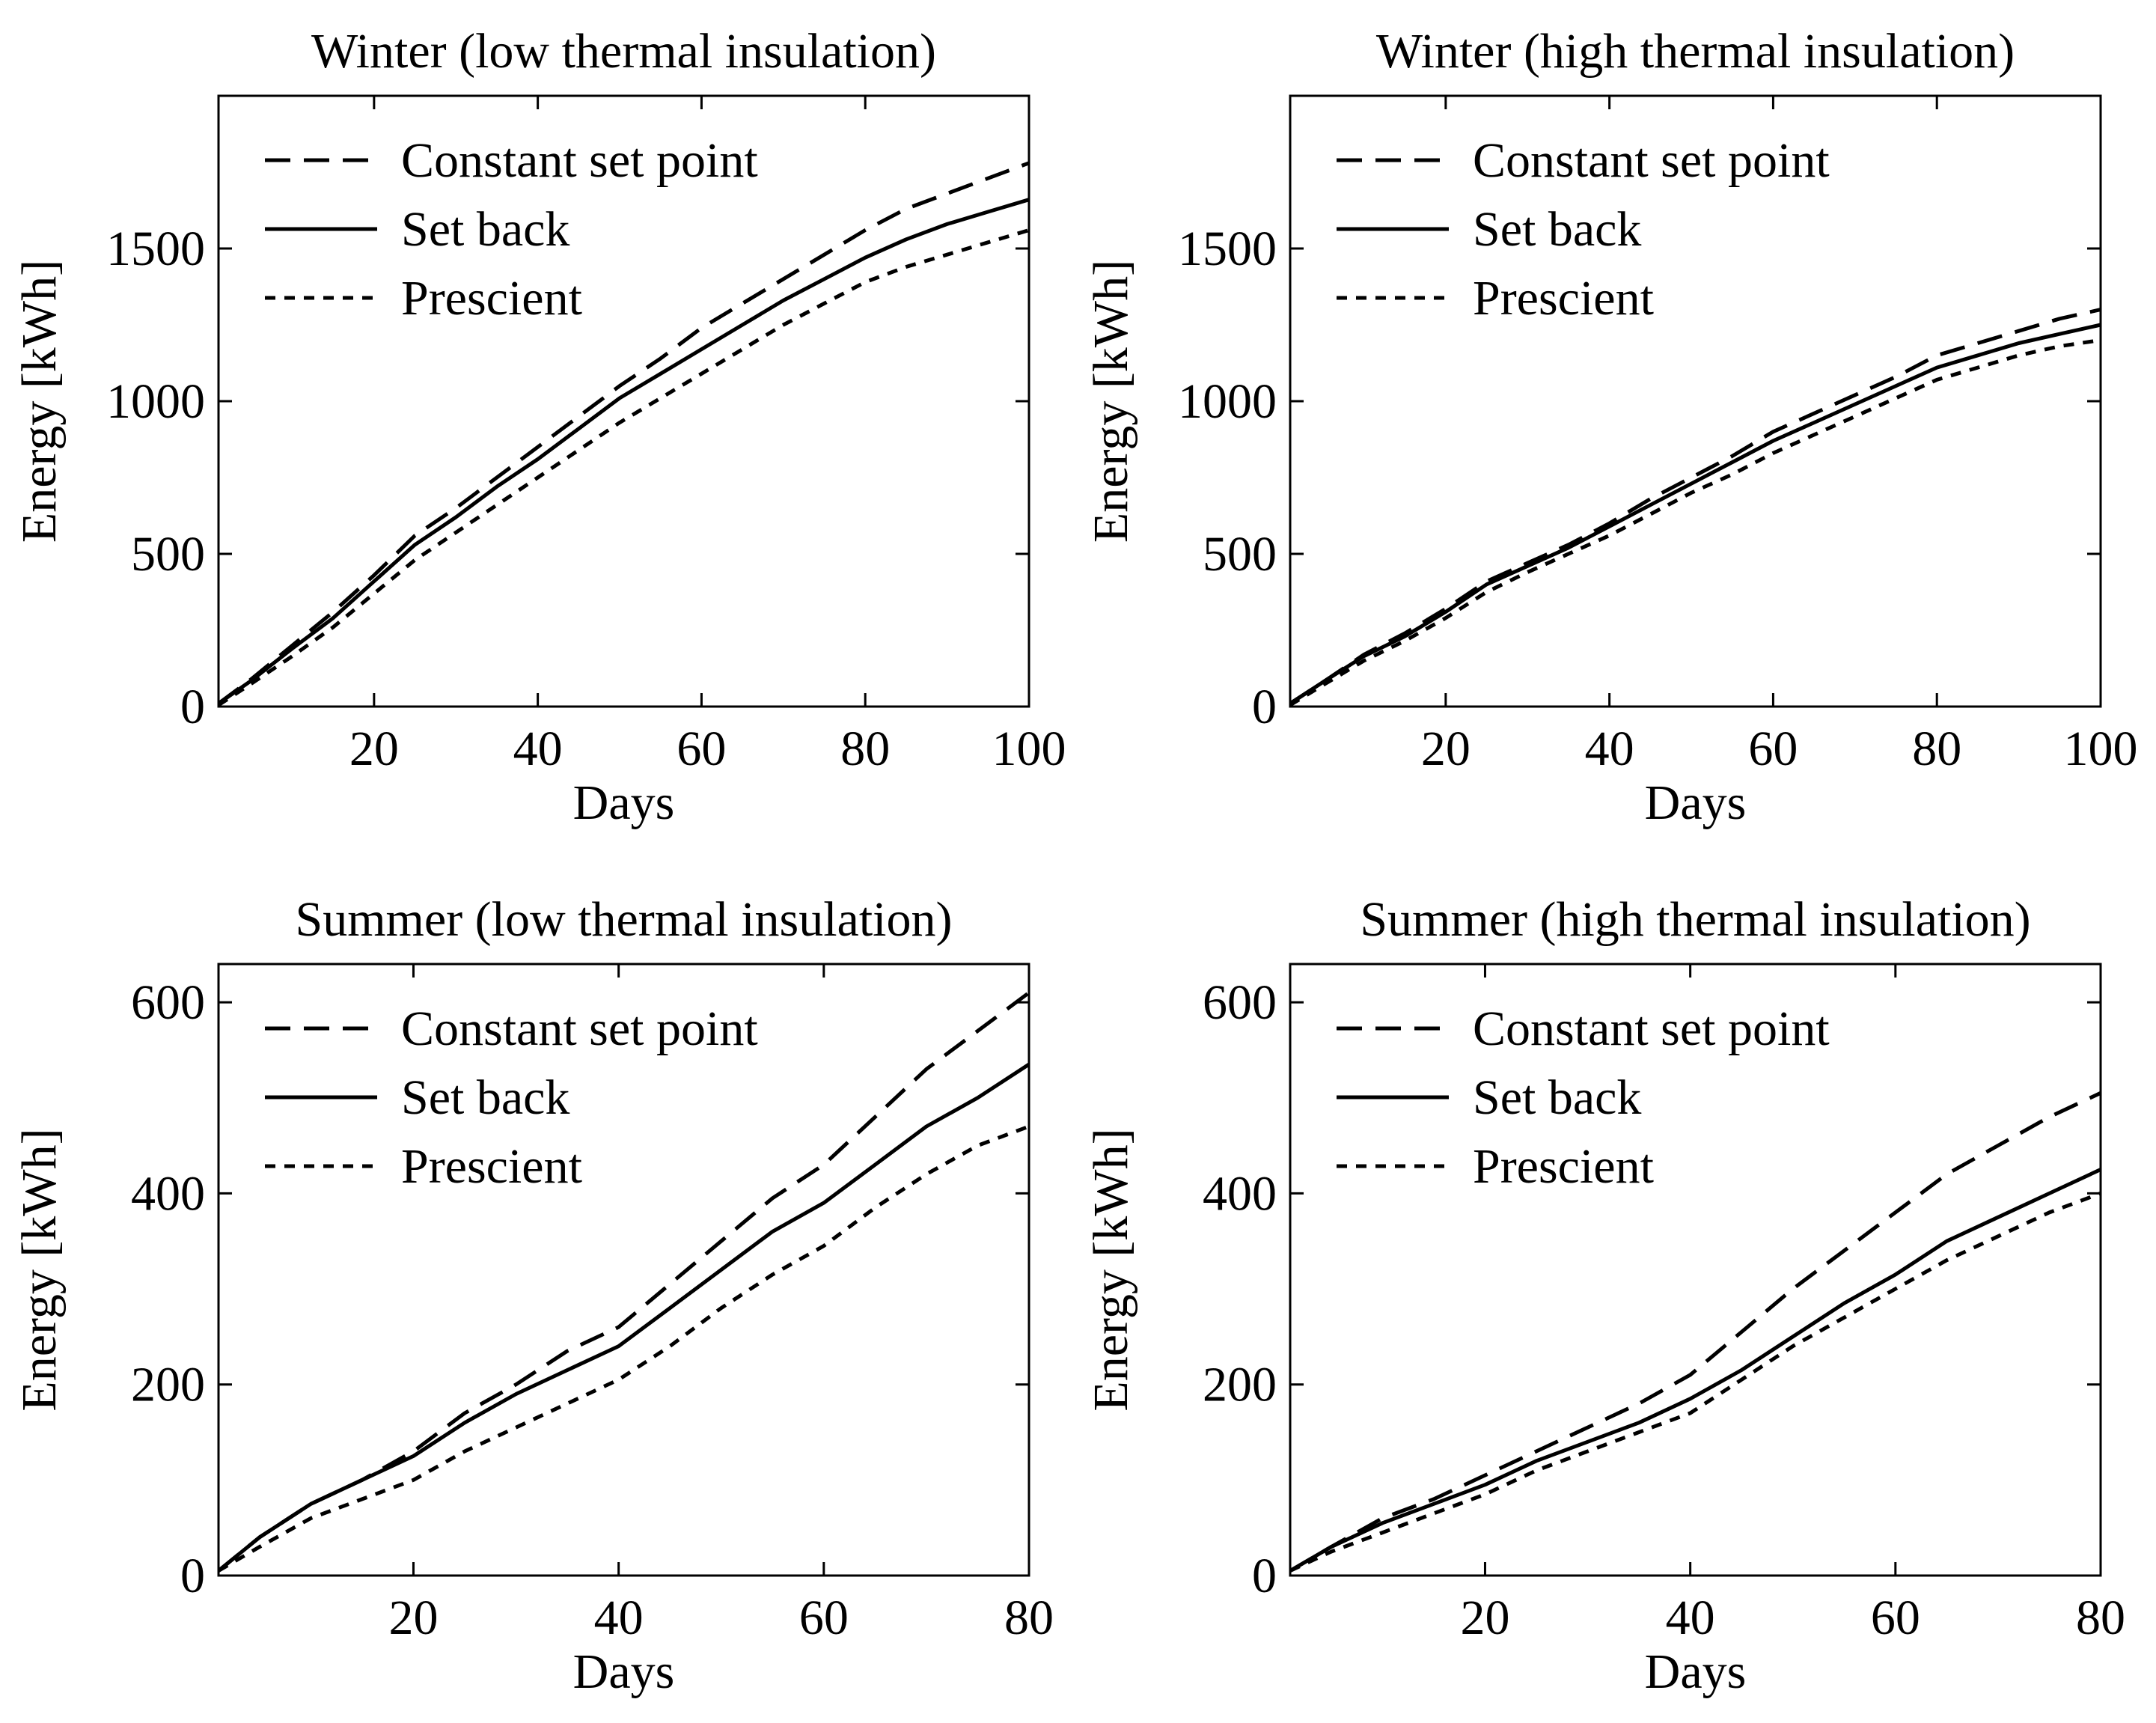 Image resolution: width=2156 pixels, height=1723 pixels. I want to click on chart-title: Summer (low thermal insulation), so click(623, 919).